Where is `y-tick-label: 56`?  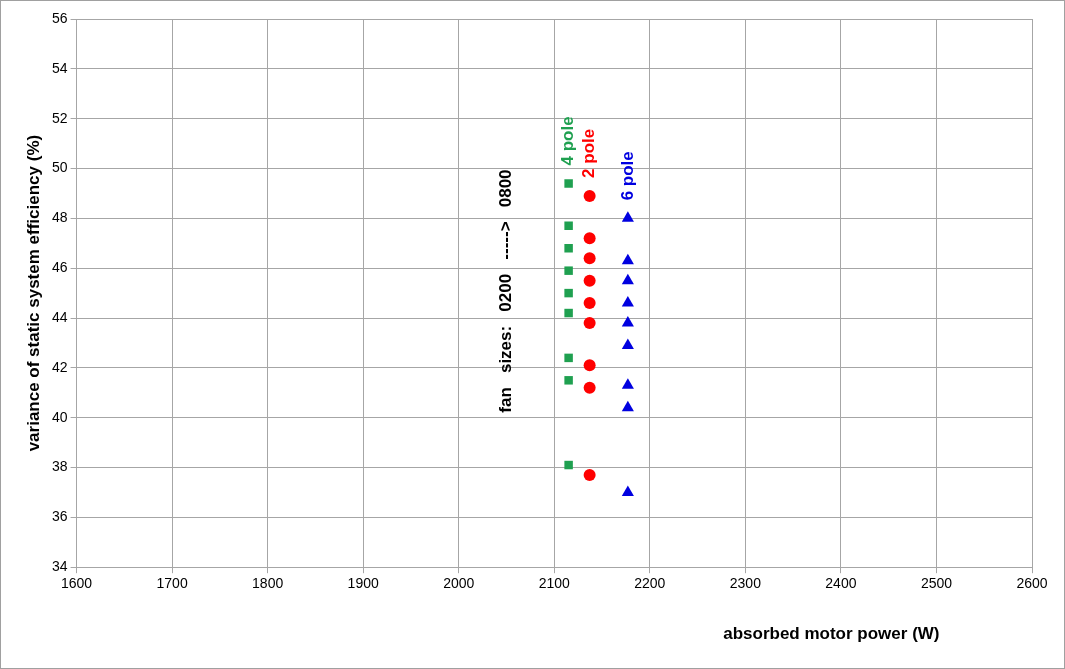
y-tick-label: 56 is located at coordinates (59, 17).